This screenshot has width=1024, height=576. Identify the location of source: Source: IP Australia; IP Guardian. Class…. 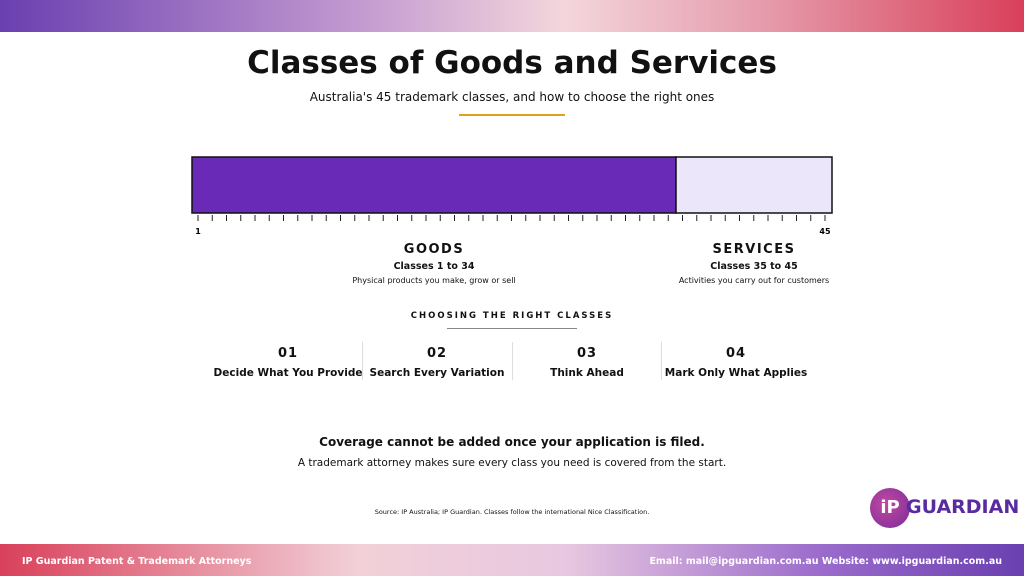
(512, 512).